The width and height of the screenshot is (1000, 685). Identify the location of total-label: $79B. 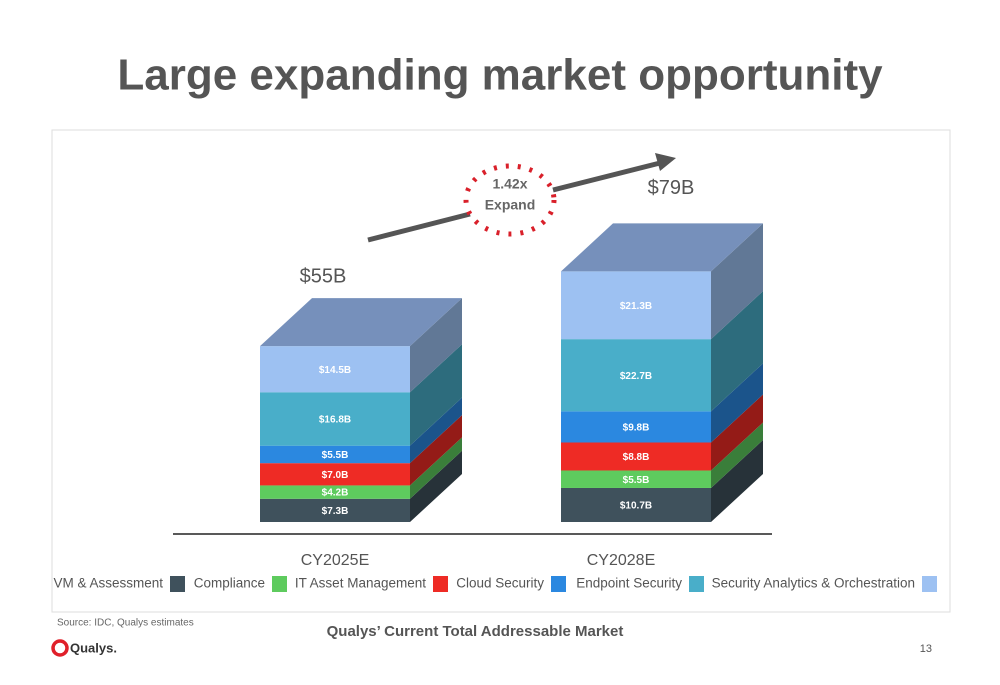
(671, 188).